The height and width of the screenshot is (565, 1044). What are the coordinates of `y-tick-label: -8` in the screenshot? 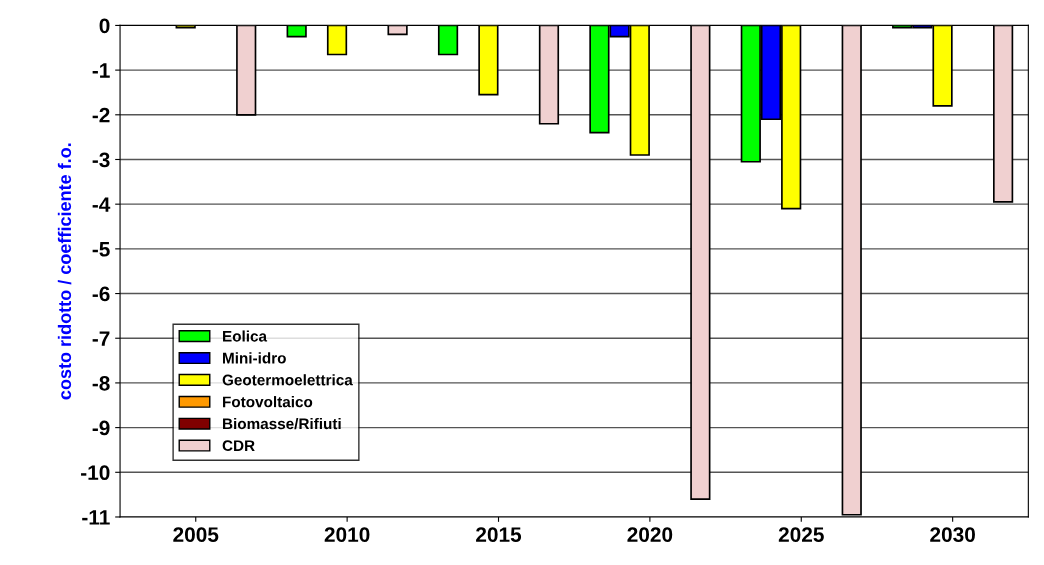 It's located at (101, 383).